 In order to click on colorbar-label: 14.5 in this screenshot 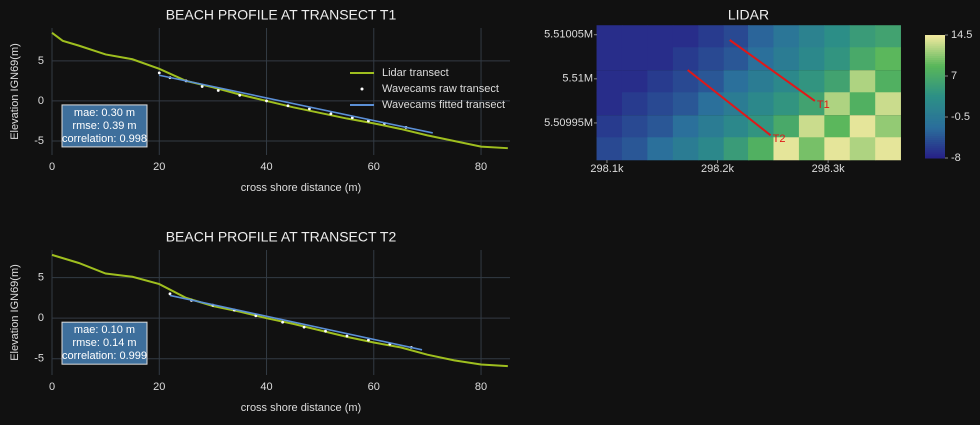, I will do `click(961, 35)`.